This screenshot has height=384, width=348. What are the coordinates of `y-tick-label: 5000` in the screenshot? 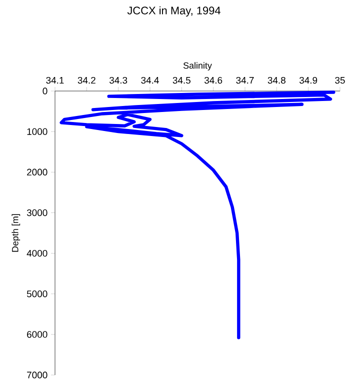 It's located at (37, 294).